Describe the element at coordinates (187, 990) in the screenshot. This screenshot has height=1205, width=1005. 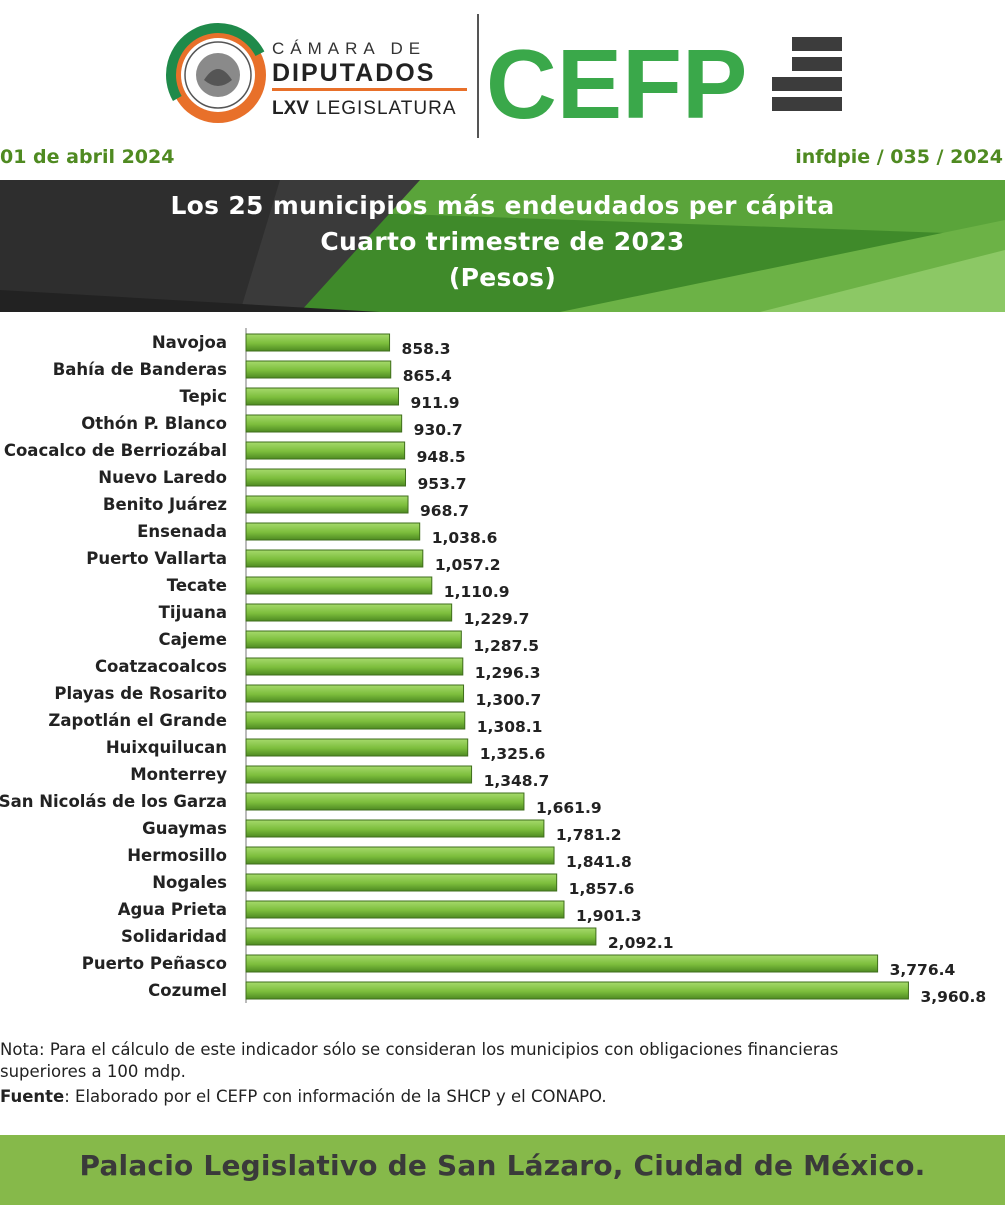
I see `category-label: Cozumel` at that location.